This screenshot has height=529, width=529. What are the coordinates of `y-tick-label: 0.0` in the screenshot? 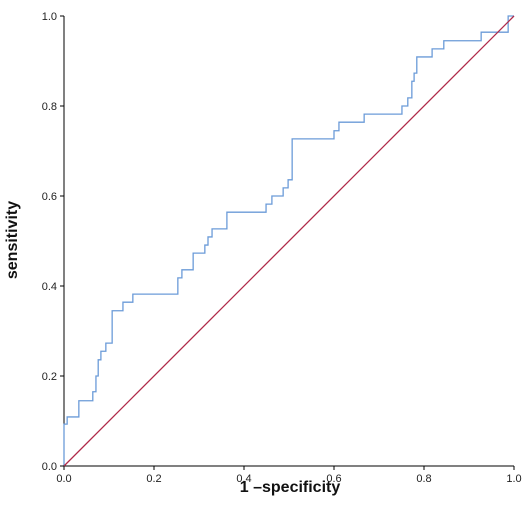 It's located at (49, 467).